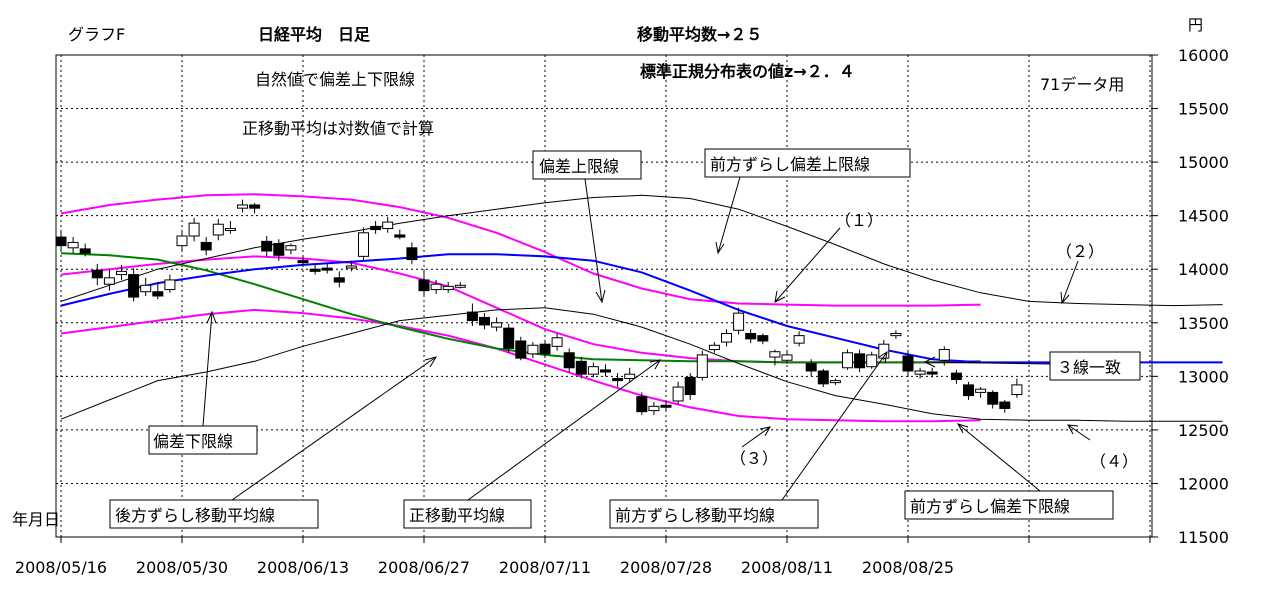 Image resolution: width=1275 pixels, height=606 pixels. What do you see at coordinates (564, 430) in the screenshot?
I see `arrow-positive-ma` at bounding box center [564, 430].